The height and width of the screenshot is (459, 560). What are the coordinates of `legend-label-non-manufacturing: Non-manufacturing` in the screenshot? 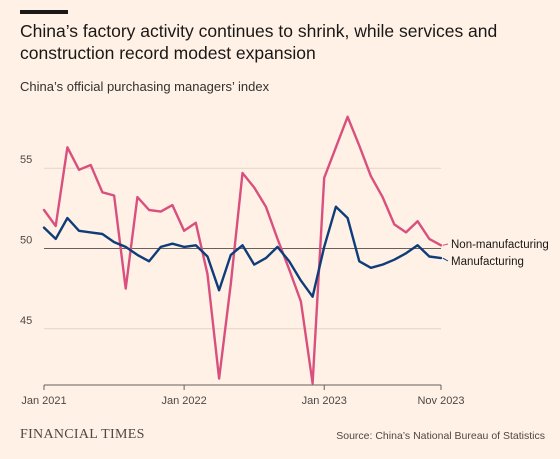 It's located at (500, 245).